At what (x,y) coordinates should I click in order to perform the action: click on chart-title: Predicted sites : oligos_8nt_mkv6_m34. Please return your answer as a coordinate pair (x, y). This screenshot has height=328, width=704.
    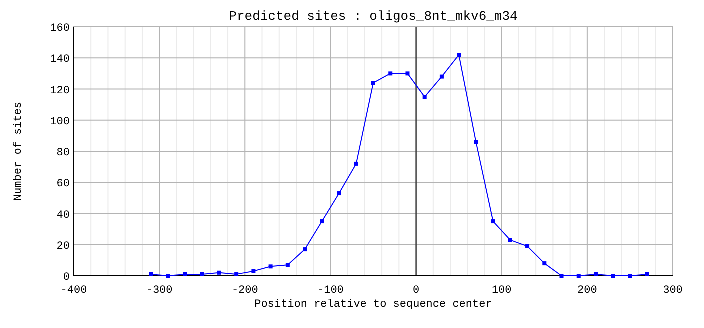
    Looking at the image, I should click on (373, 16).